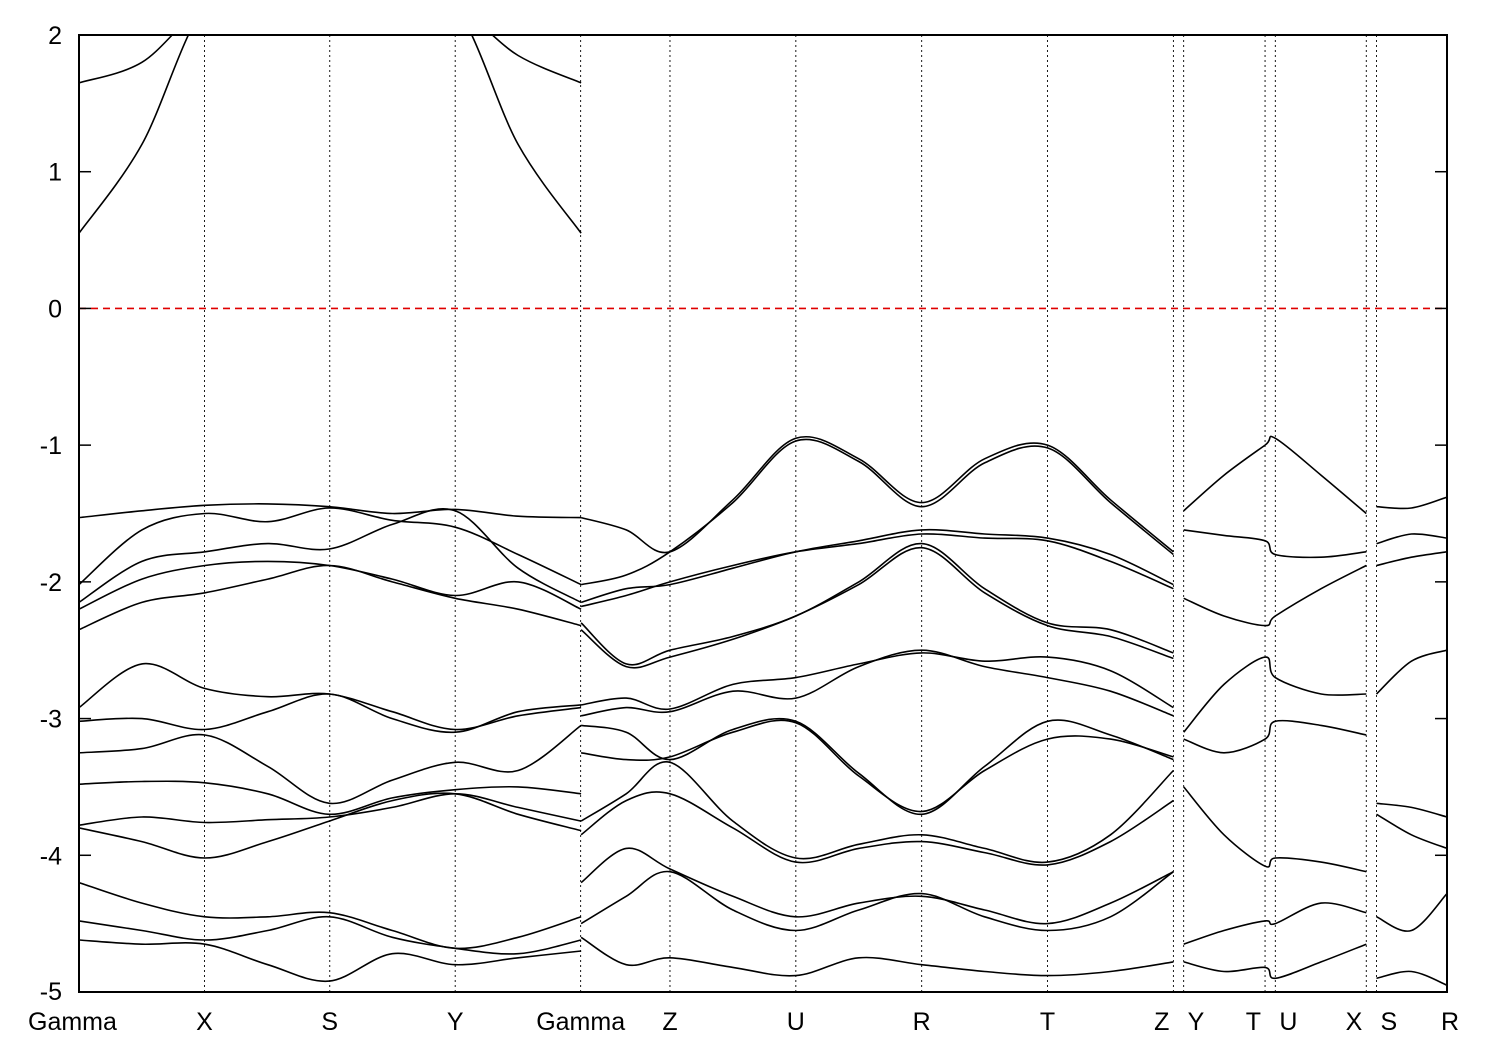 The width and height of the screenshot is (1500, 1050). What do you see at coordinates (55, 173) in the screenshot?
I see `y-tick-label: 1` at bounding box center [55, 173].